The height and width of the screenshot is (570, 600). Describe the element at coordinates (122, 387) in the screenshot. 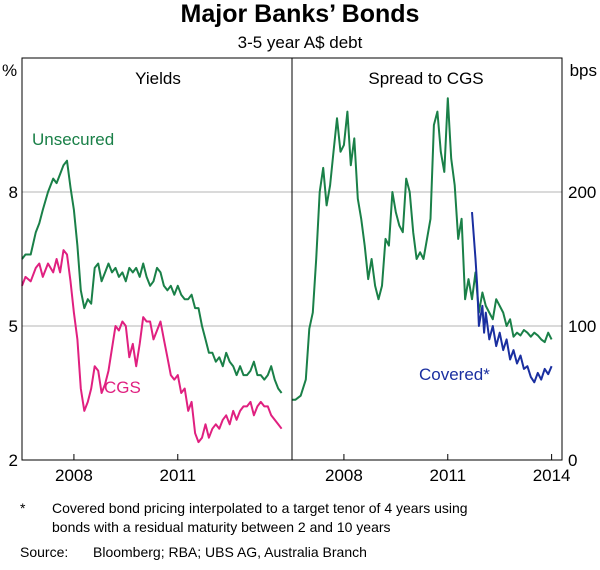

I see `series-label-cgs: CGS` at that location.